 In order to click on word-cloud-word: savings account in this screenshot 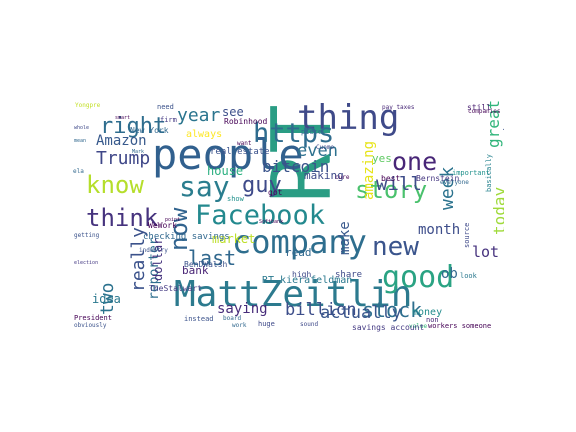, I will do `click(388, 327)`.